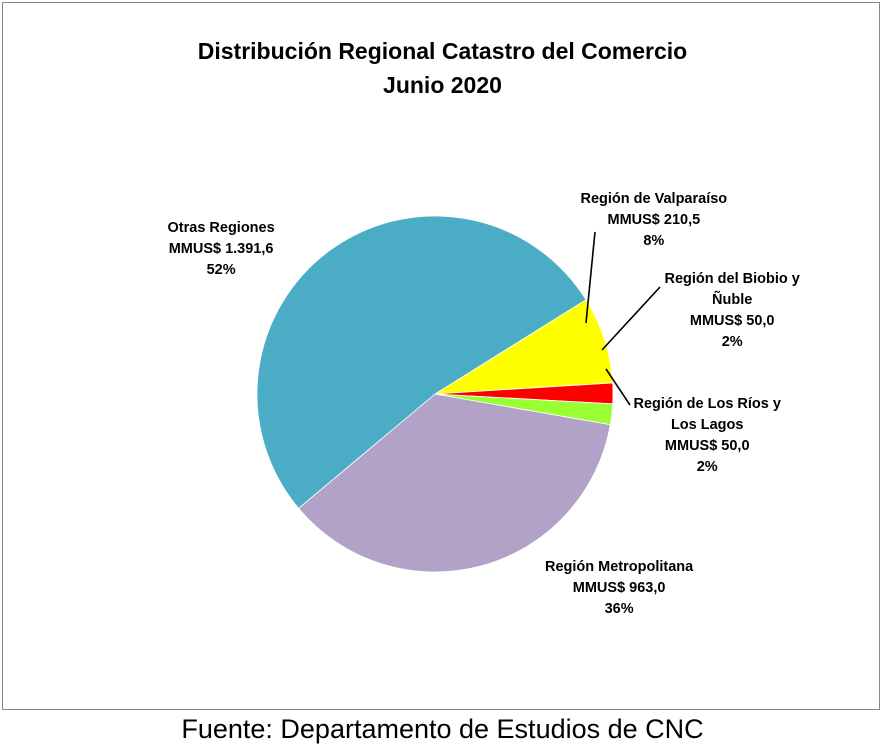 Image resolution: width=885 pixels, height=747 pixels. I want to click on pie-slice-otras-regiones, so click(421, 362).